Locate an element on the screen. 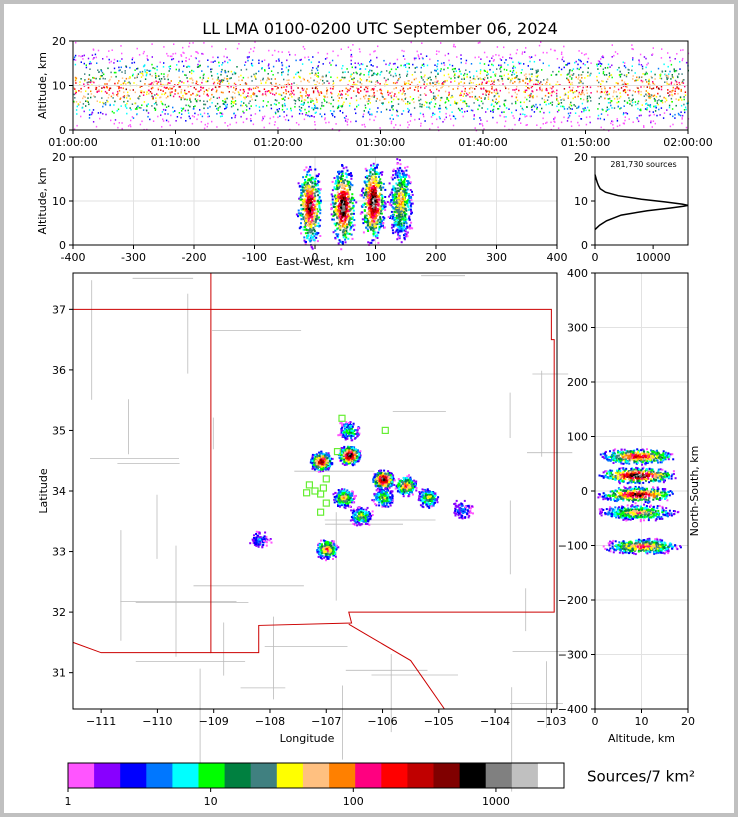 Image resolution: width=738 pixels, height=817 pixels. chart-title: LL LMA 0100-0200 UTC September 06, 2024 is located at coordinates (380, 28).